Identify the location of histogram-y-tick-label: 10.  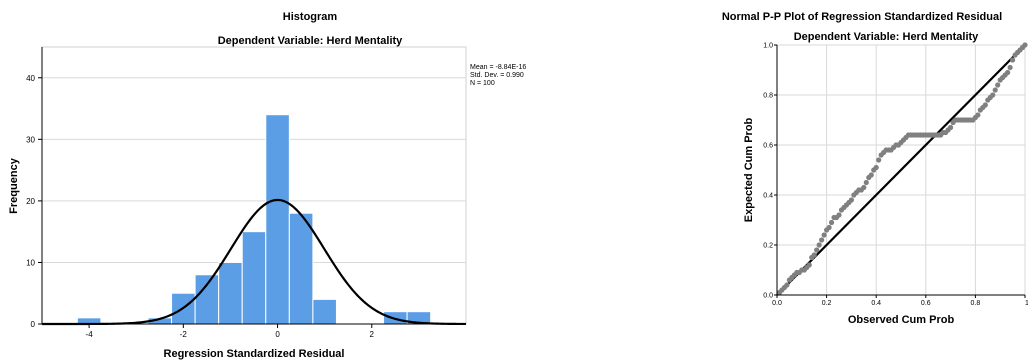
(30, 262).